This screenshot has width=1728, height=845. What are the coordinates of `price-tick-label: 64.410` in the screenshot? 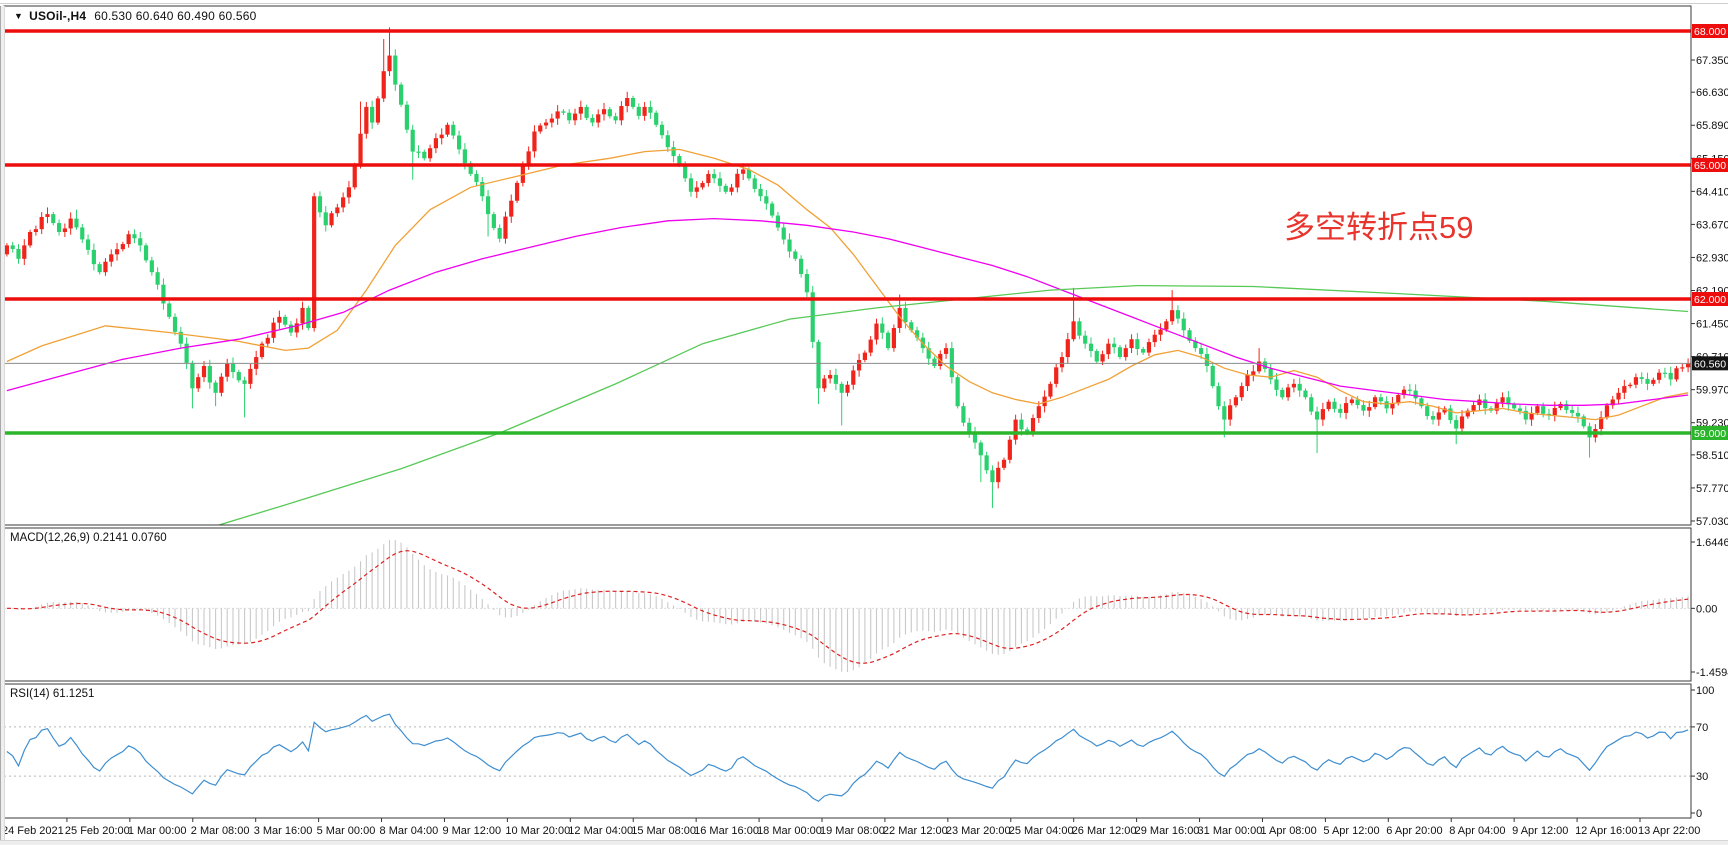 It's located at (1712, 192).